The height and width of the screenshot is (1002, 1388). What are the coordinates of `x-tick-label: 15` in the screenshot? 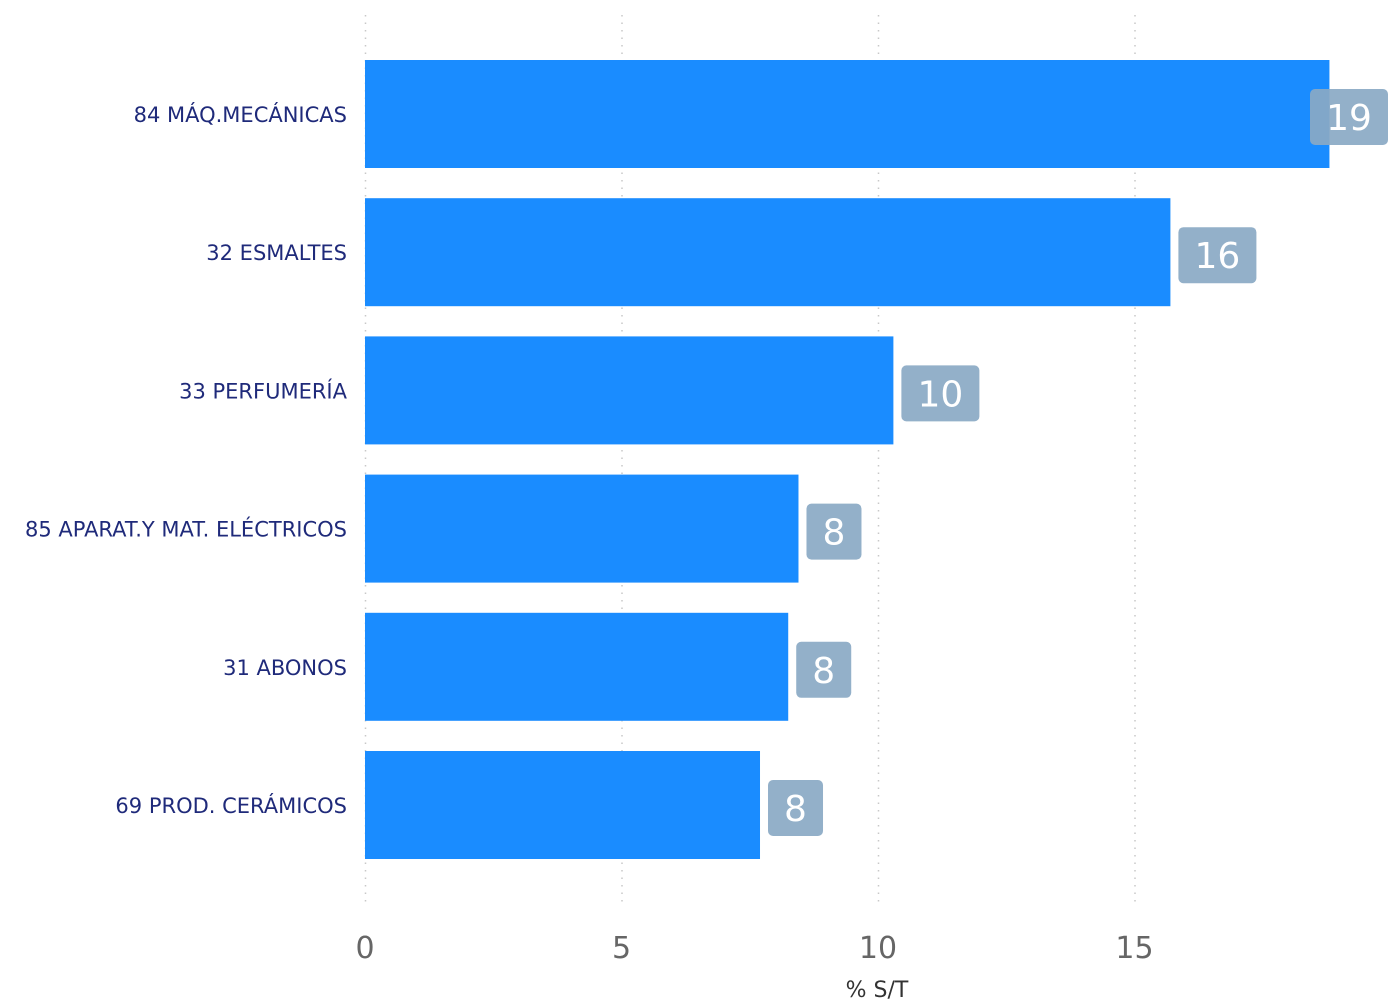 It's located at (1134, 948).